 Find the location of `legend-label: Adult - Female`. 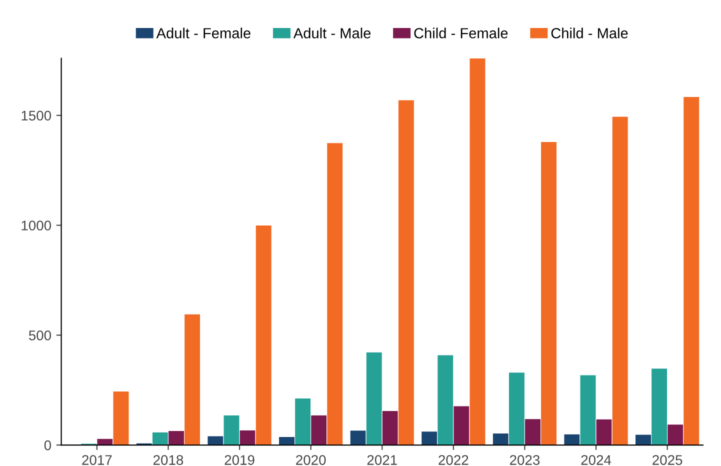

legend-label: Adult - Female is located at coordinates (203, 33).